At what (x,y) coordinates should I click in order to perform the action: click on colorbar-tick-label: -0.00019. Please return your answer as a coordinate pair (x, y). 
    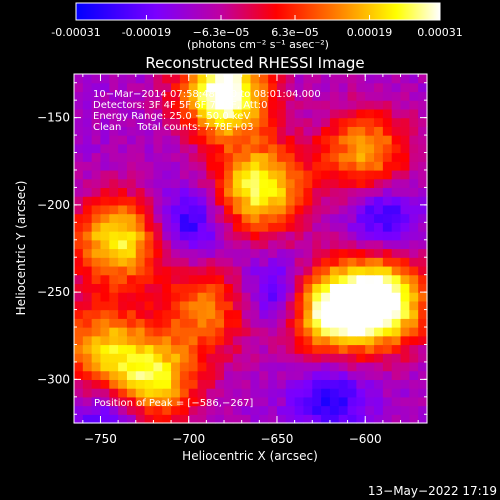
    Looking at the image, I should click on (146, 32).